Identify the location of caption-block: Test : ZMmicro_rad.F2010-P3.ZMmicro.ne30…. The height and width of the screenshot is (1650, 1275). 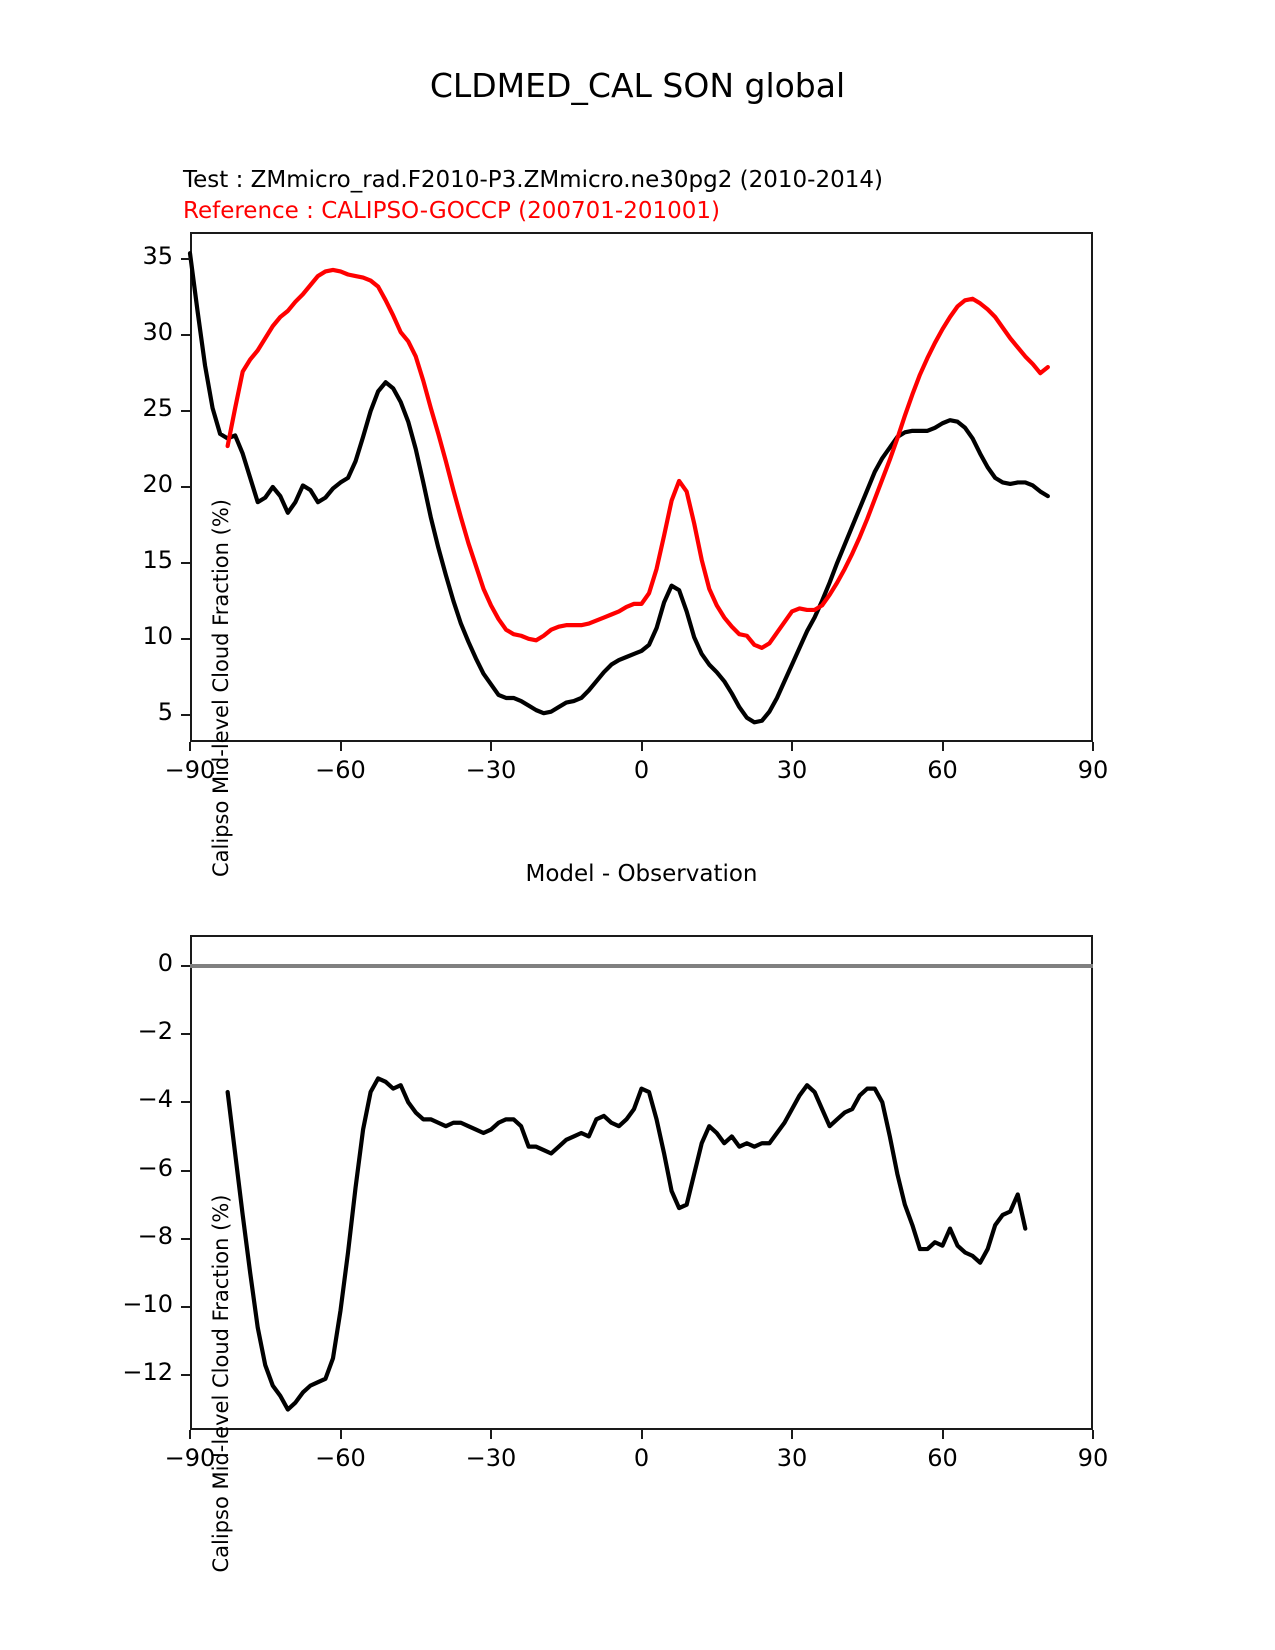
(633, 196).